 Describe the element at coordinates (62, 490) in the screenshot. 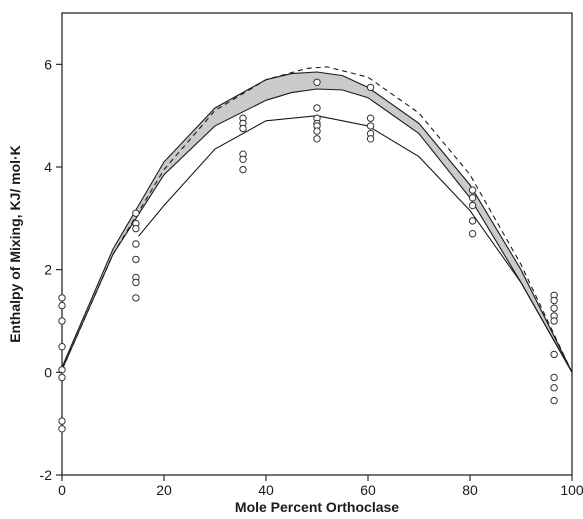

I see `x-tick-label: 0` at that location.